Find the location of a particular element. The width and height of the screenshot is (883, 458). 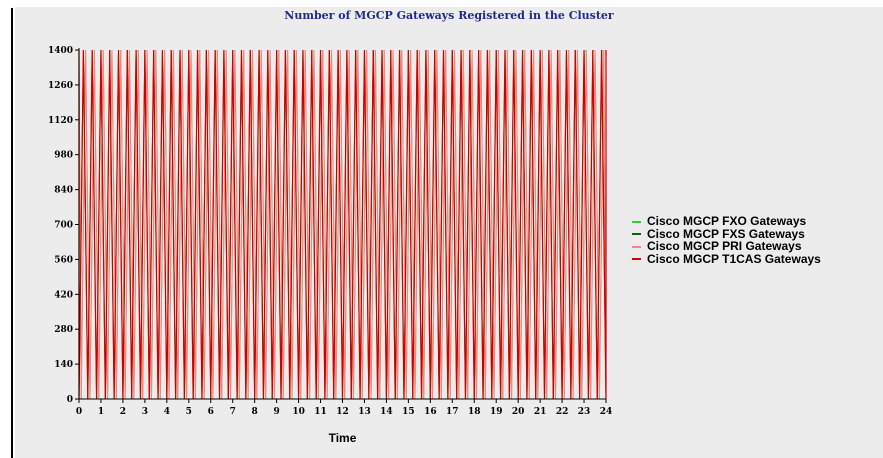

legend-label-pri: Cisco MGCP PRI Gateways is located at coordinates (724, 246).